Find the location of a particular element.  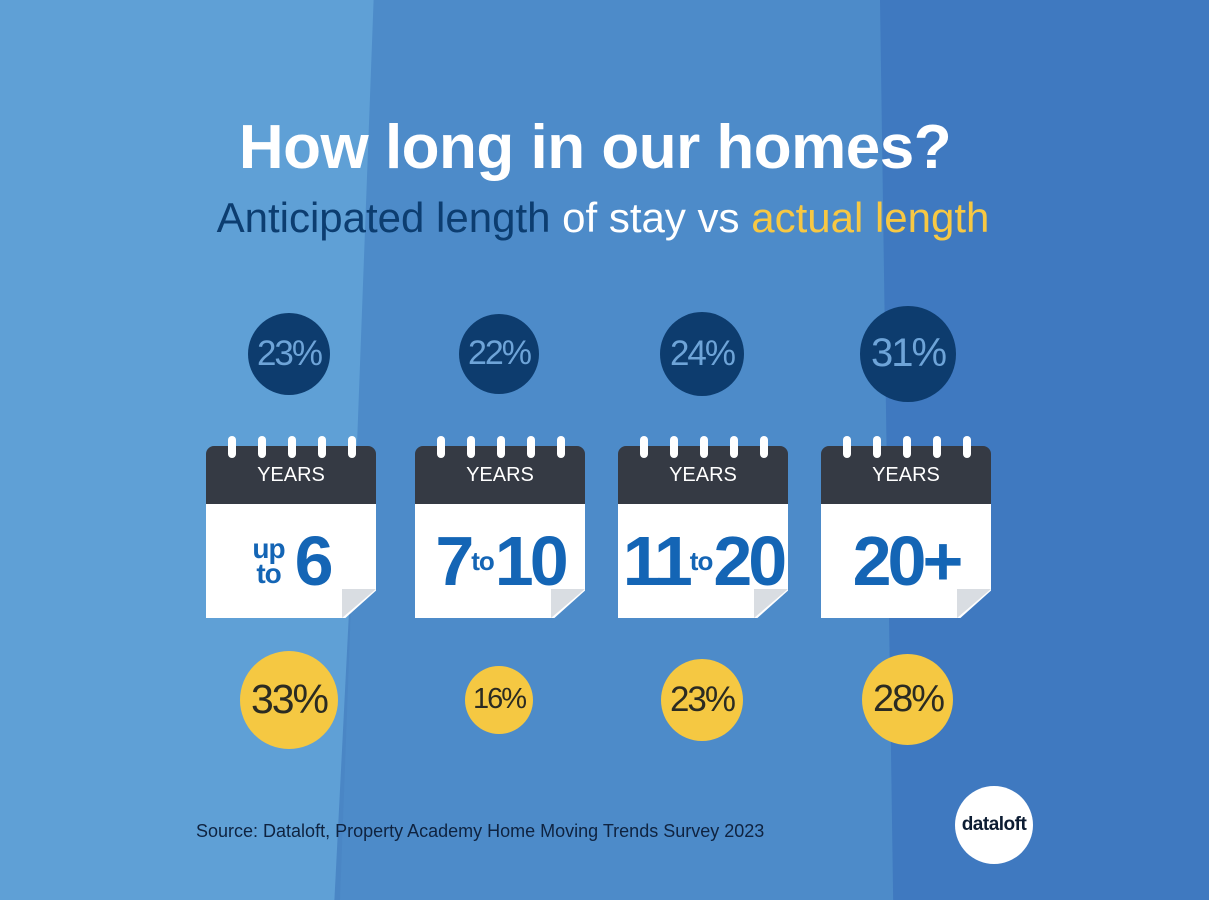

calendar-up-to-6: YEARS up to 6 is located at coordinates (293, 530).